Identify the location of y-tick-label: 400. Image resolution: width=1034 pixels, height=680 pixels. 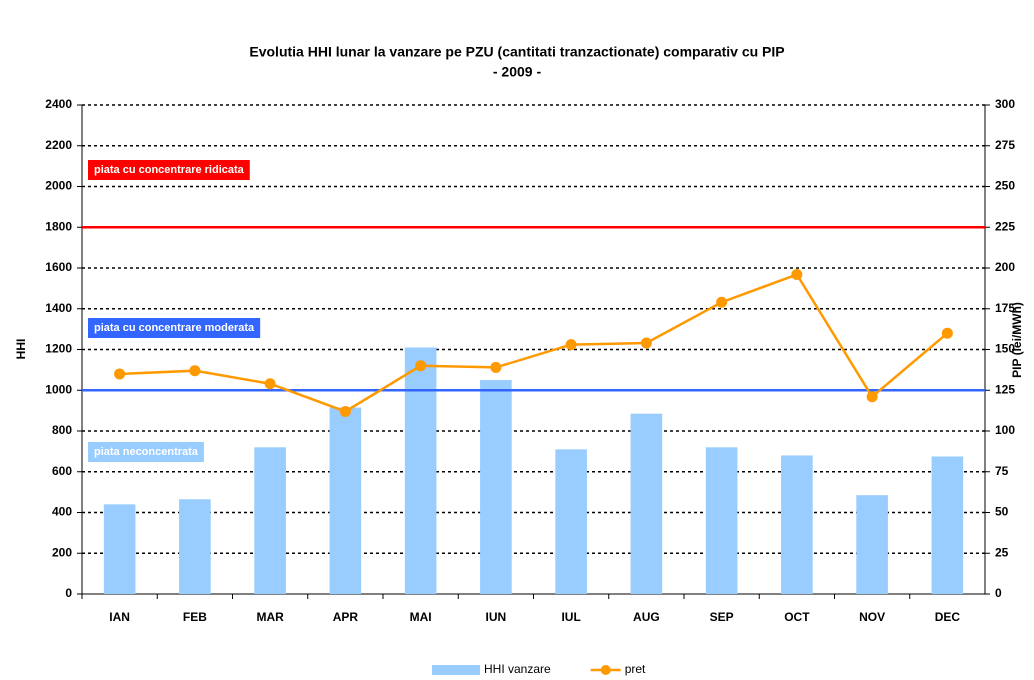
(62, 512).